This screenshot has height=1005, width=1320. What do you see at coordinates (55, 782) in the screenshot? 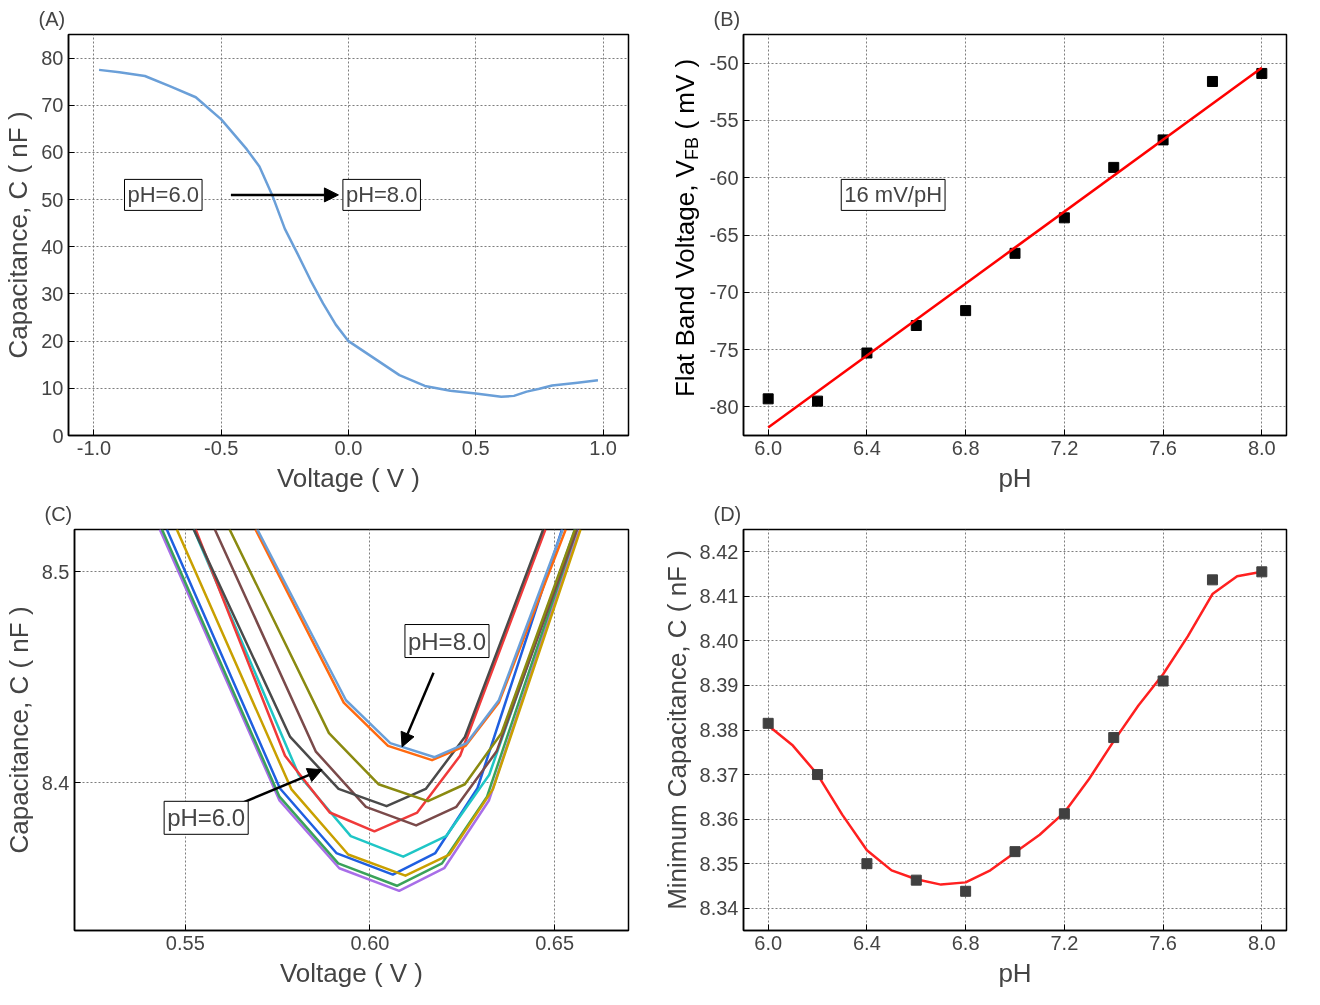
I see `y-tick-label: 8.4` at bounding box center [55, 782].